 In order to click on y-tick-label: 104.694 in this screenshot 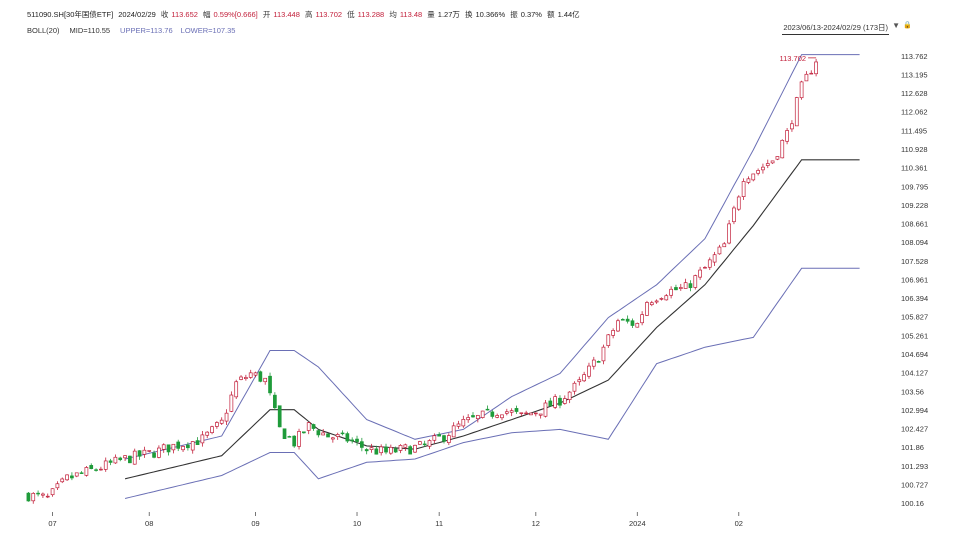, I will do `click(914, 354)`.